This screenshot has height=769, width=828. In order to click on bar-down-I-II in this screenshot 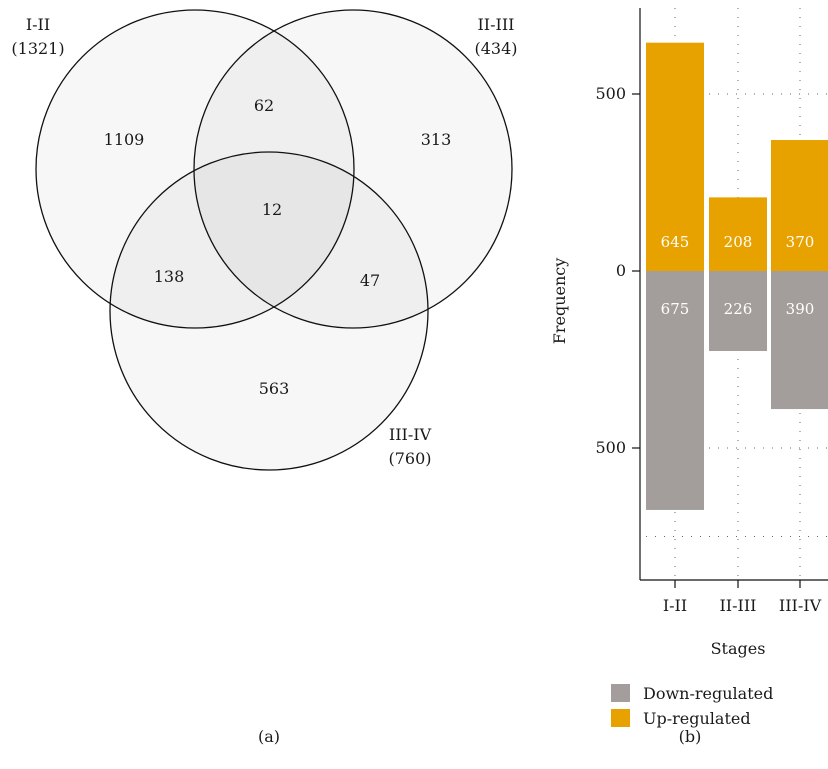, I will do `click(675, 390)`.